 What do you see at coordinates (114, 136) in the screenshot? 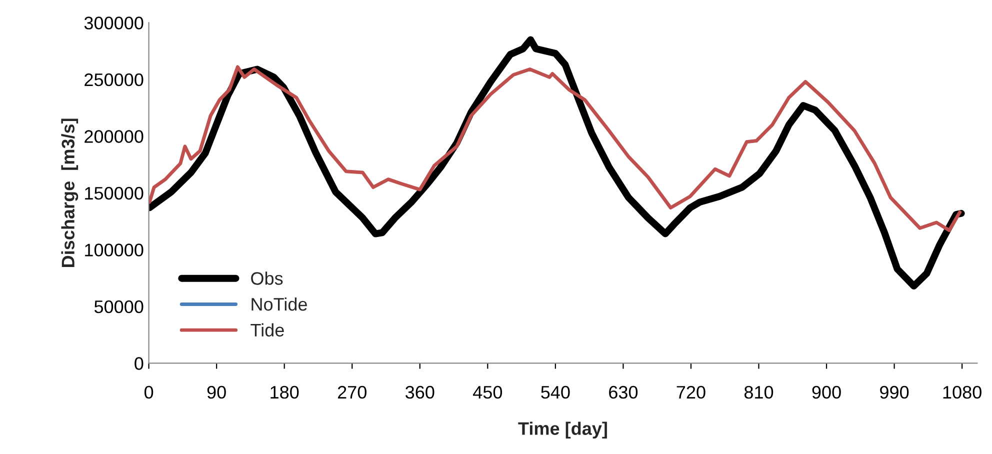
I see `y-tick-label: 200000` at bounding box center [114, 136].